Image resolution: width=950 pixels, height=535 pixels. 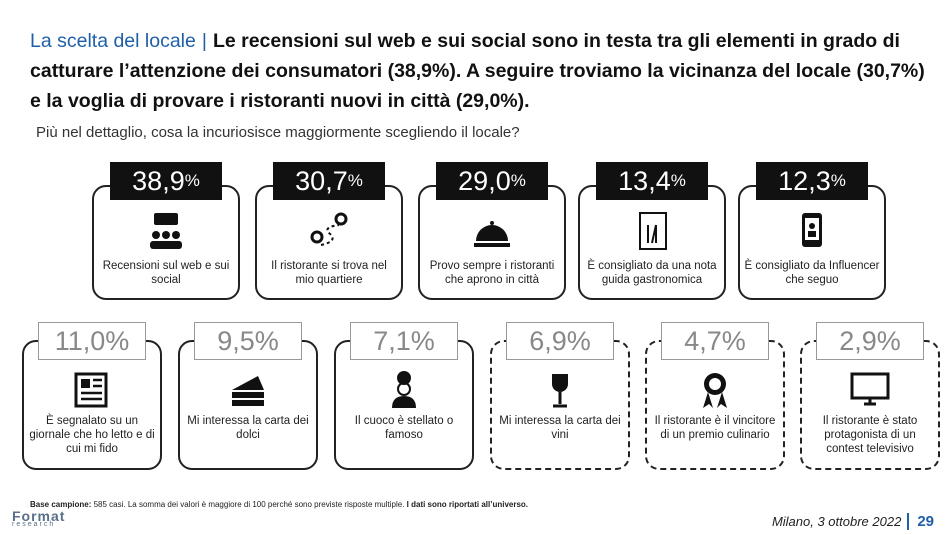 What do you see at coordinates (812, 273) in the screenshot?
I see `item-label: È consigliato da Influencer che seguo` at bounding box center [812, 273].